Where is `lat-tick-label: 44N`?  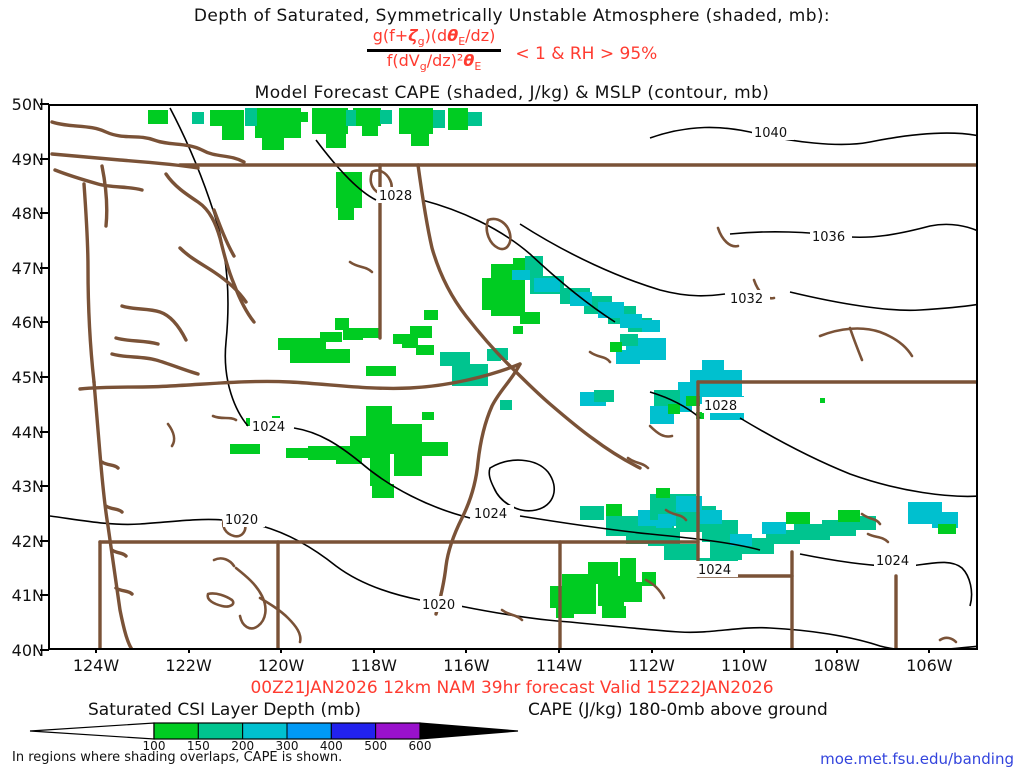 lat-tick-label: 44N is located at coordinates (27, 432).